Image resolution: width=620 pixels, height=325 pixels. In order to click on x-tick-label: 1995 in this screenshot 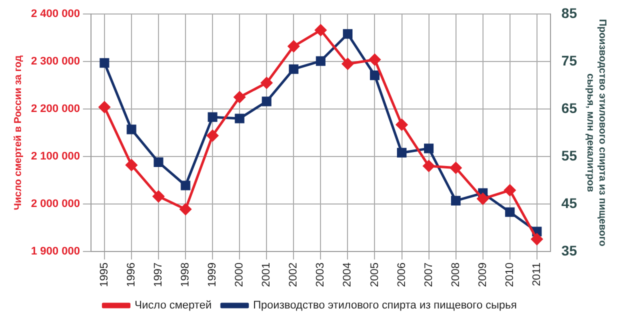, I will do `click(104, 275)`.